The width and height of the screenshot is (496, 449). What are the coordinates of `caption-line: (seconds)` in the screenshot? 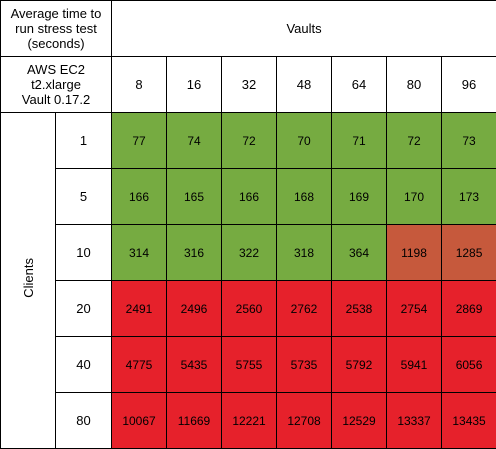 It's located at (56, 43).